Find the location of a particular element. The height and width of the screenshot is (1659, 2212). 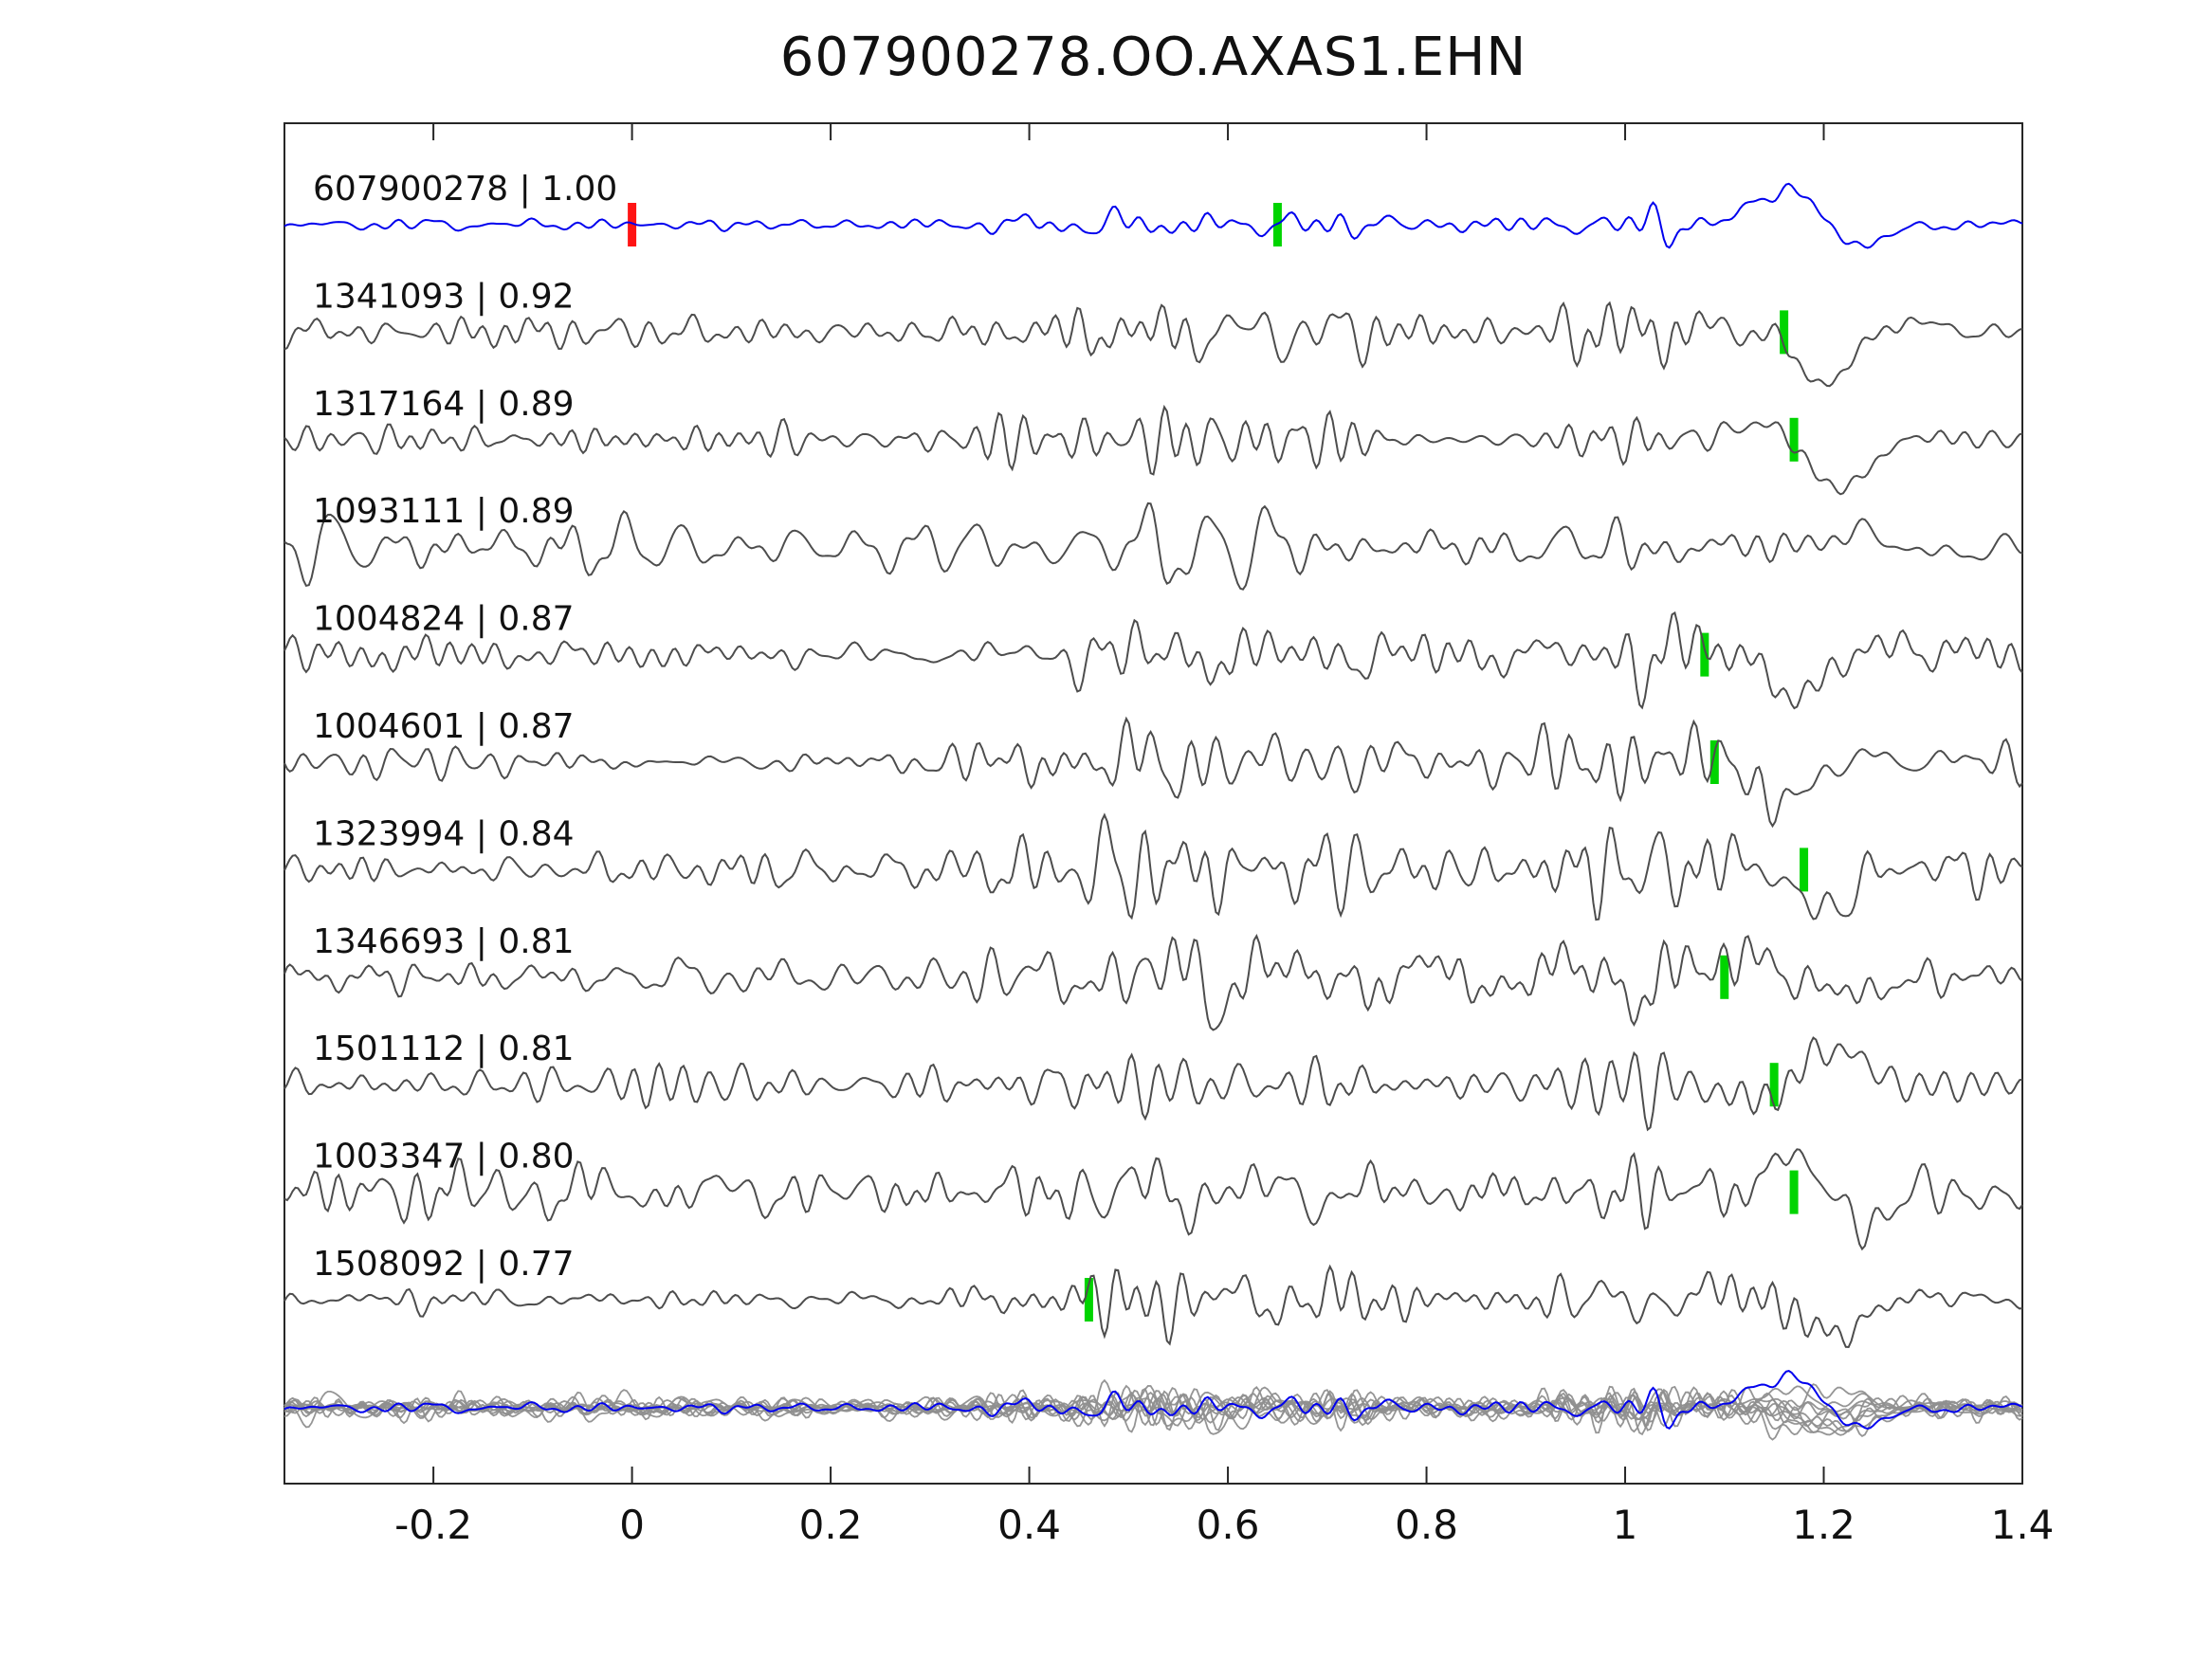

trace-label: 1003347 | 0.80 is located at coordinates (444, 1157).